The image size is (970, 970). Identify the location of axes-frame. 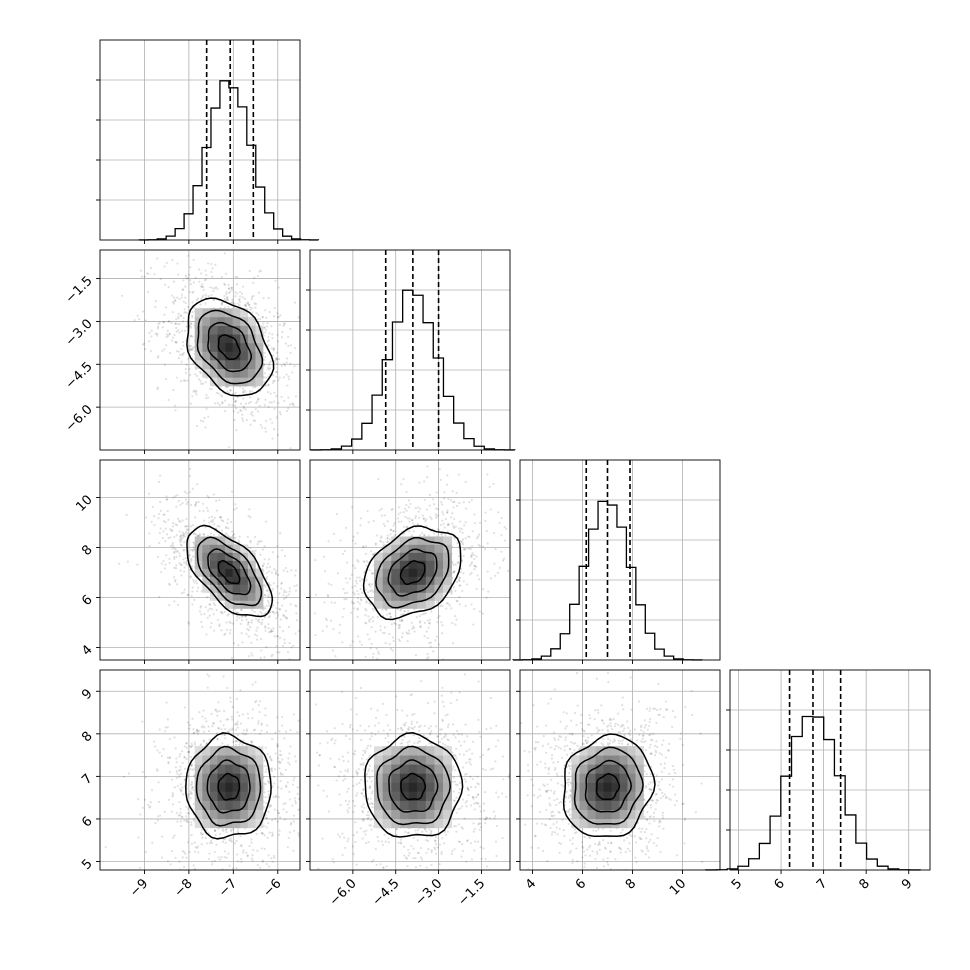
(410, 560).